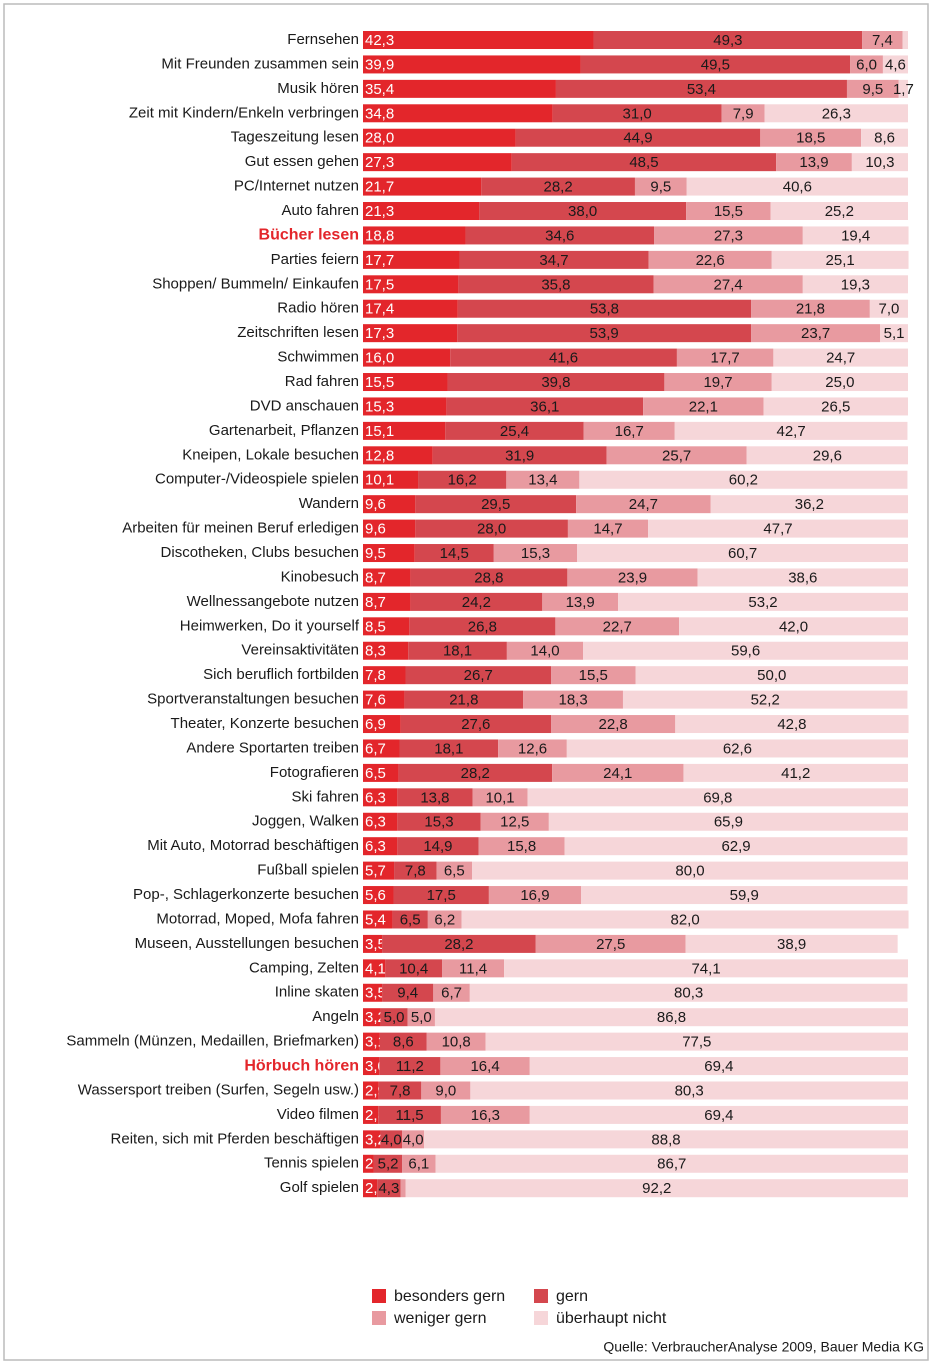 Image resolution: width=933 pixels, height=1365 pixels. I want to click on value-label: 21,7, so click(379, 187).